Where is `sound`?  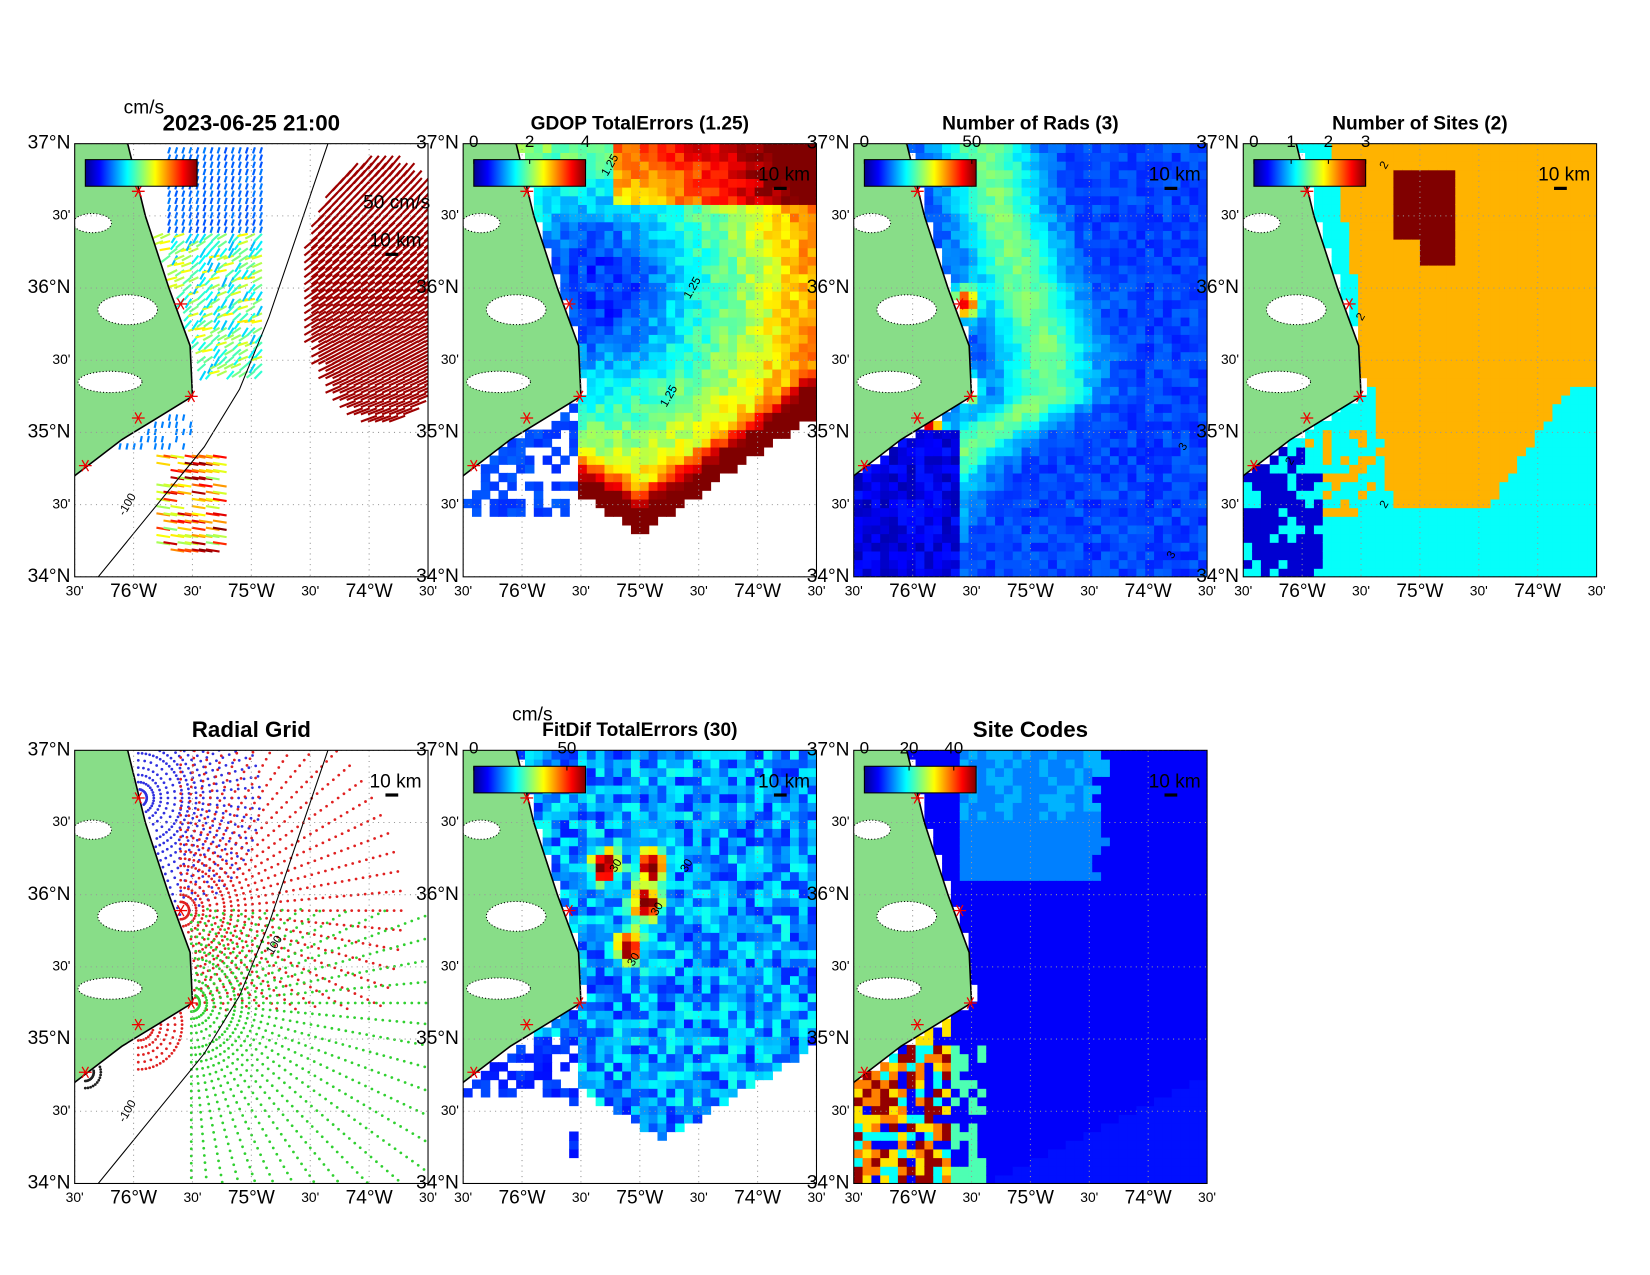 sound is located at coordinates (889, 382).